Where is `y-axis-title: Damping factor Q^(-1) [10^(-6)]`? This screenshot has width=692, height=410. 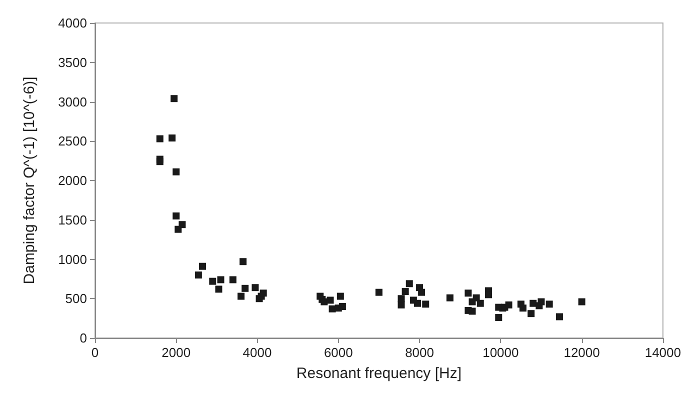 y-axis-title: Damping factor Q^(-1) [10^(-6)] is located at coordinates (29, 180).